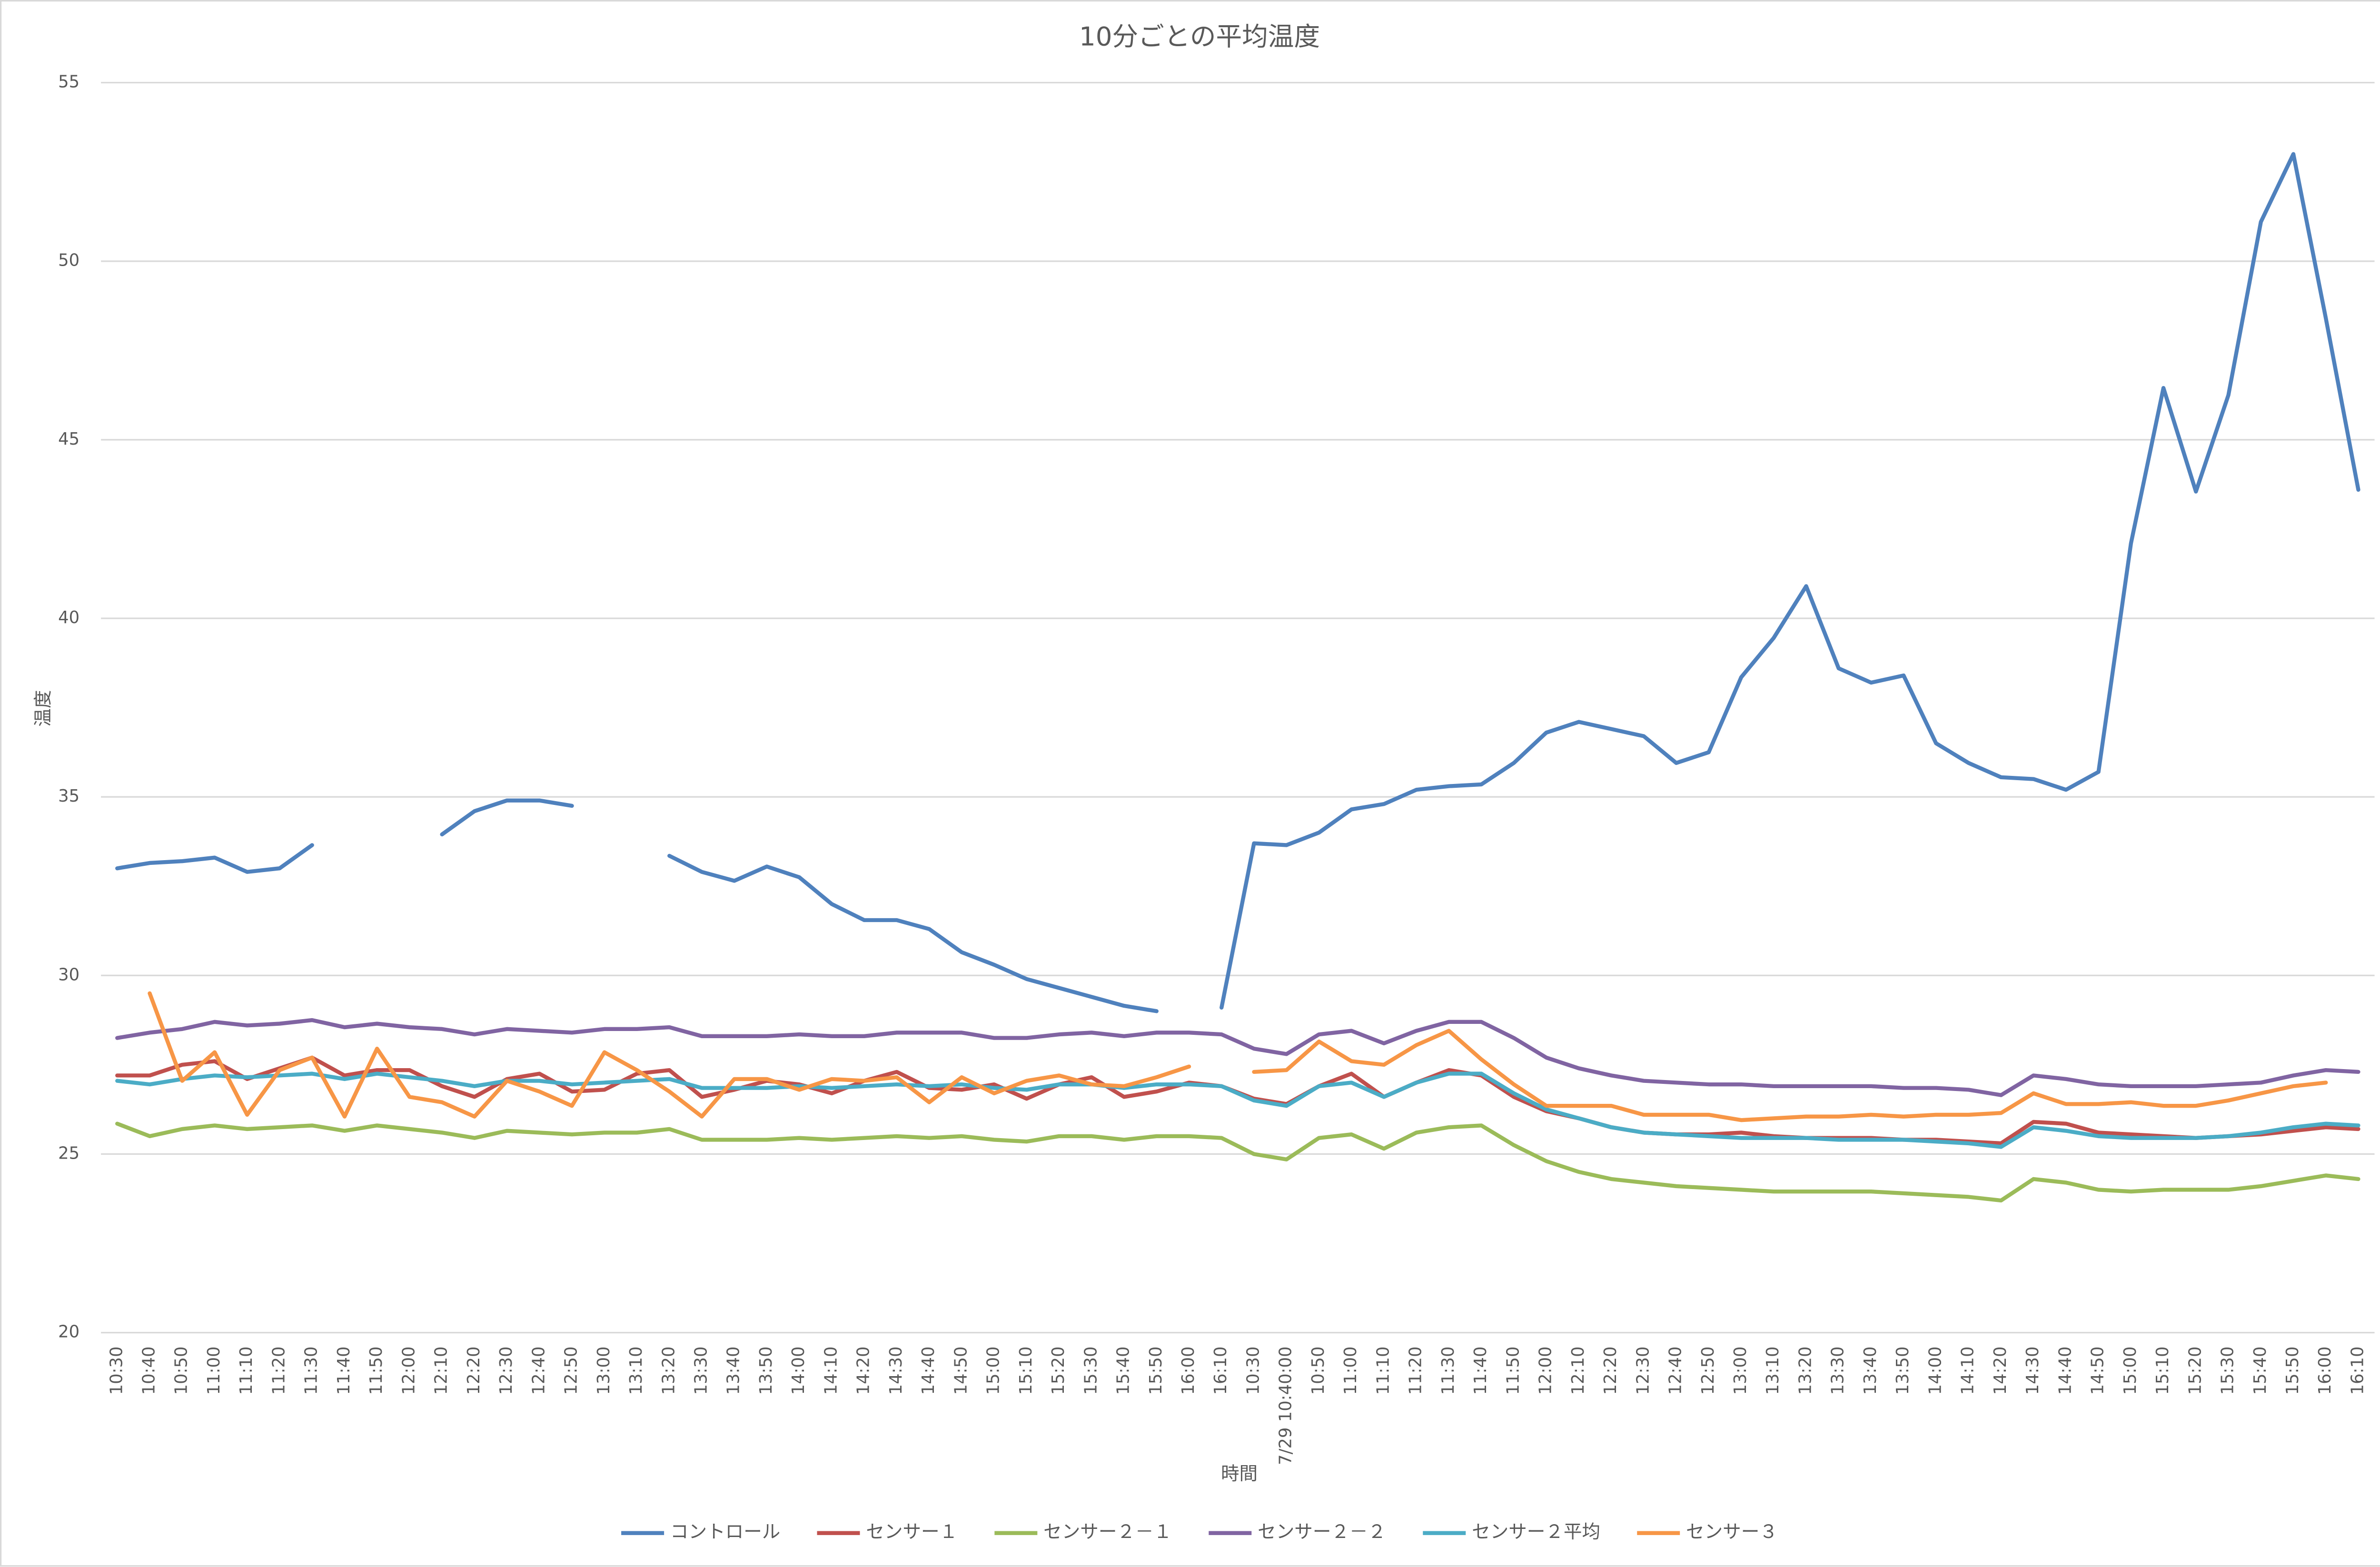 The width and height of the screenshot is (2380, 1567). What do you see at coordinates (68, 974) in the screenshot?
I see `y-tick-label: 30` at bounding box center [68, 974].